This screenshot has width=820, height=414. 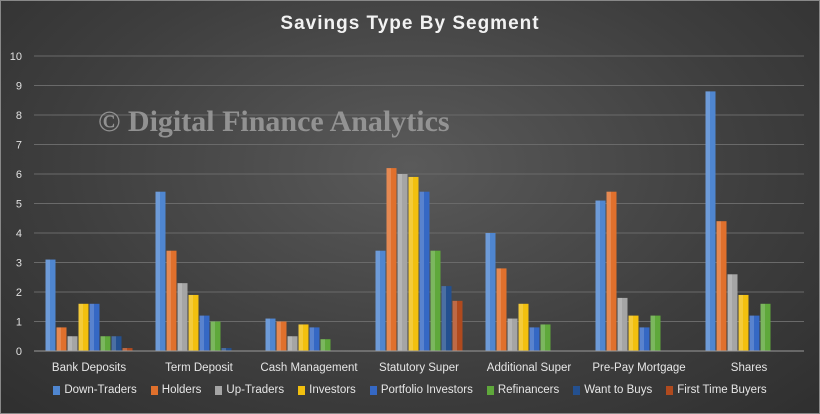 I want to click on legend-item: First Time Buyers, so click(x=716, y=390).